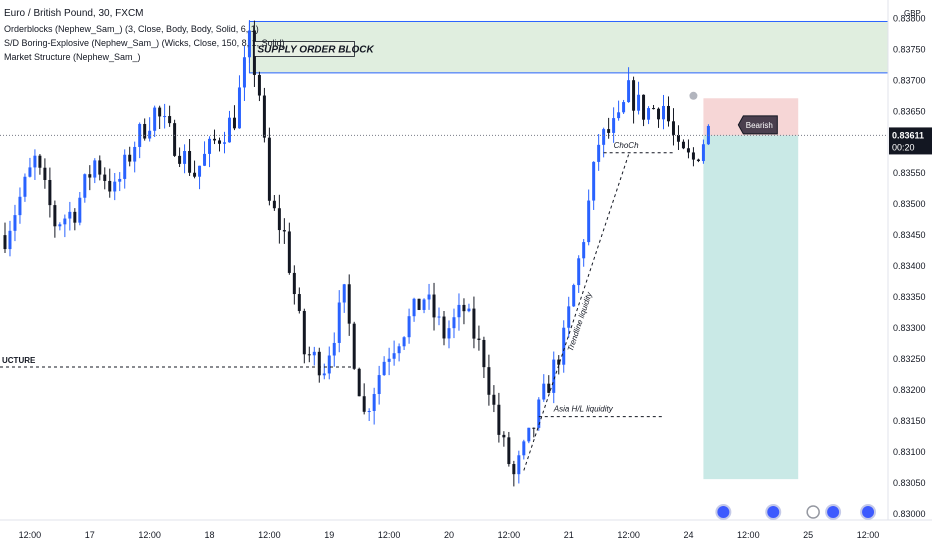 The height and width of the screenshot is (555, 932). What do you see at coordinates (909, 266) in the screenshot?
I see `price-tick-label: 0.83400` at bounding box center [909, 266].